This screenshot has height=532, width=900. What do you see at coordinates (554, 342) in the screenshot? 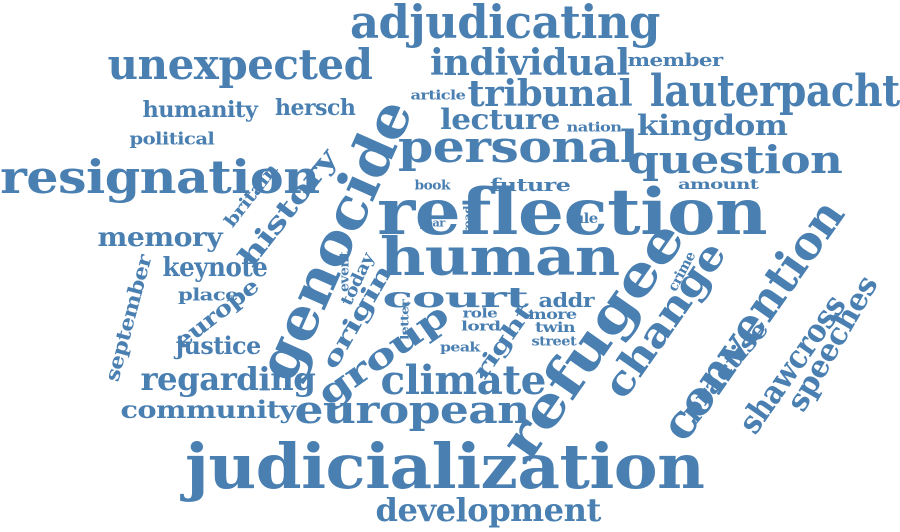
I see `word: street` at bounding box center [554, 342].